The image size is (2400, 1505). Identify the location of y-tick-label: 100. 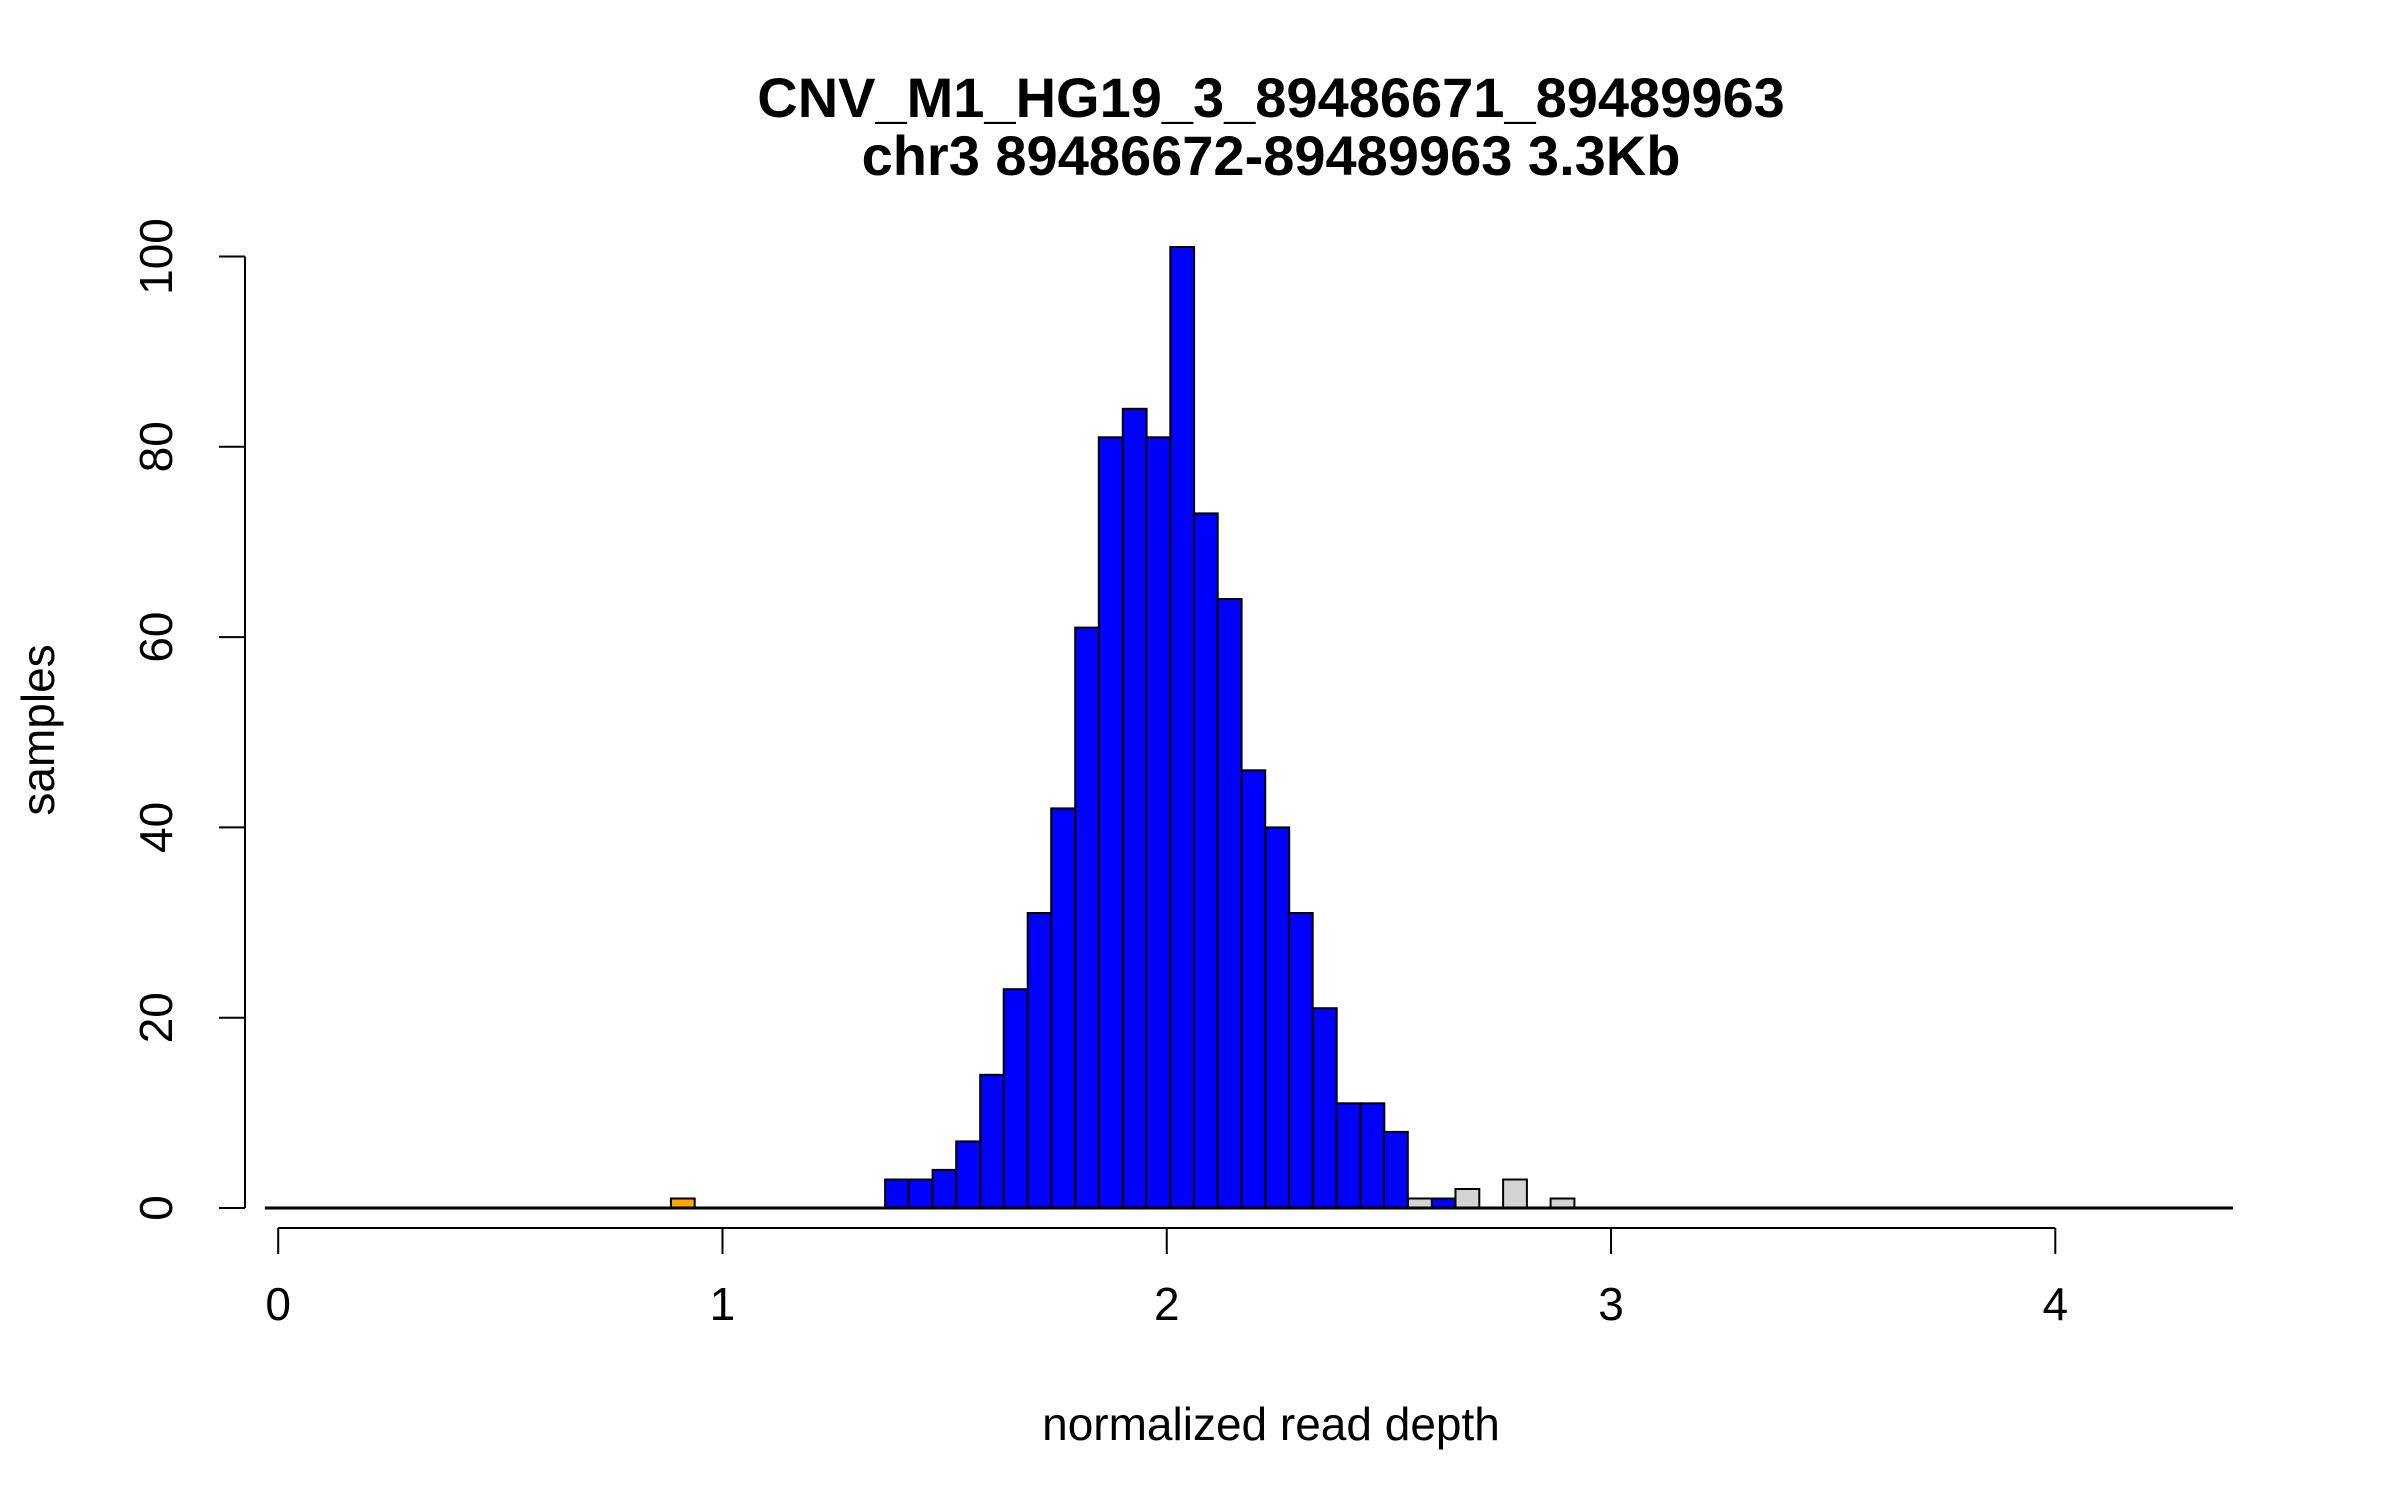
(156, 256).